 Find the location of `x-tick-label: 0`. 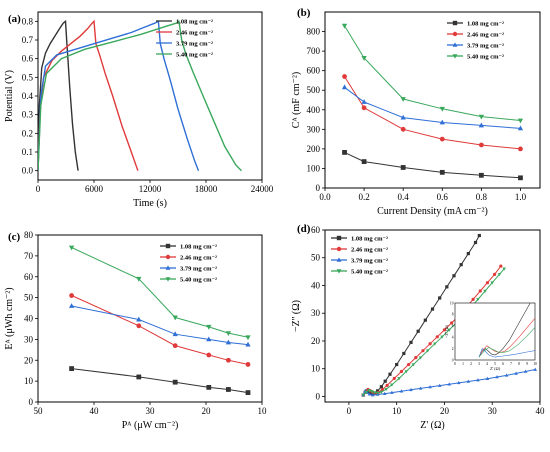

x-tick-label: 0 is located at coordinates (38, 189).